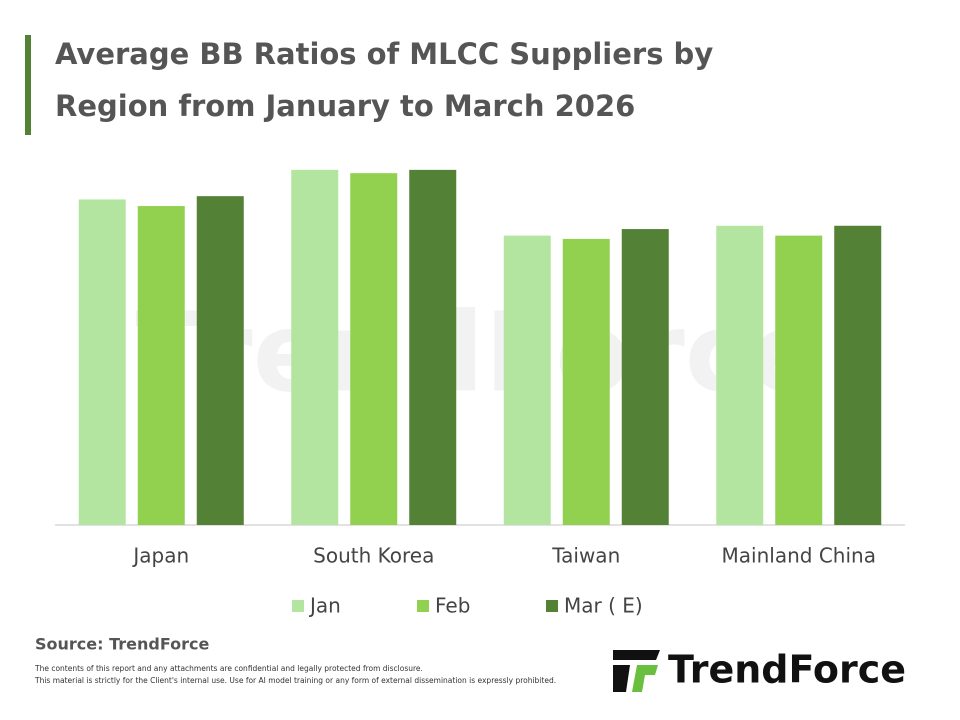 This screenshot has height=720, width=960. Describe the element at coordinates (28, 85) in the screenshot. I see `title-accent` at that location.